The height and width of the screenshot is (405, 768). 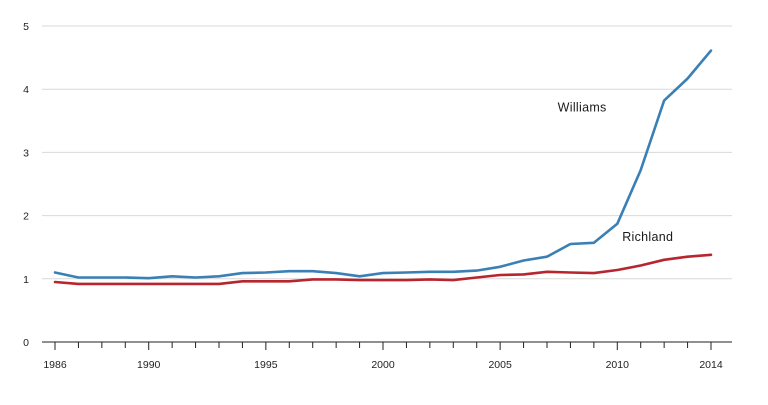 I want to click on series-labels: Williams Richland, so click(x=615, y=172).